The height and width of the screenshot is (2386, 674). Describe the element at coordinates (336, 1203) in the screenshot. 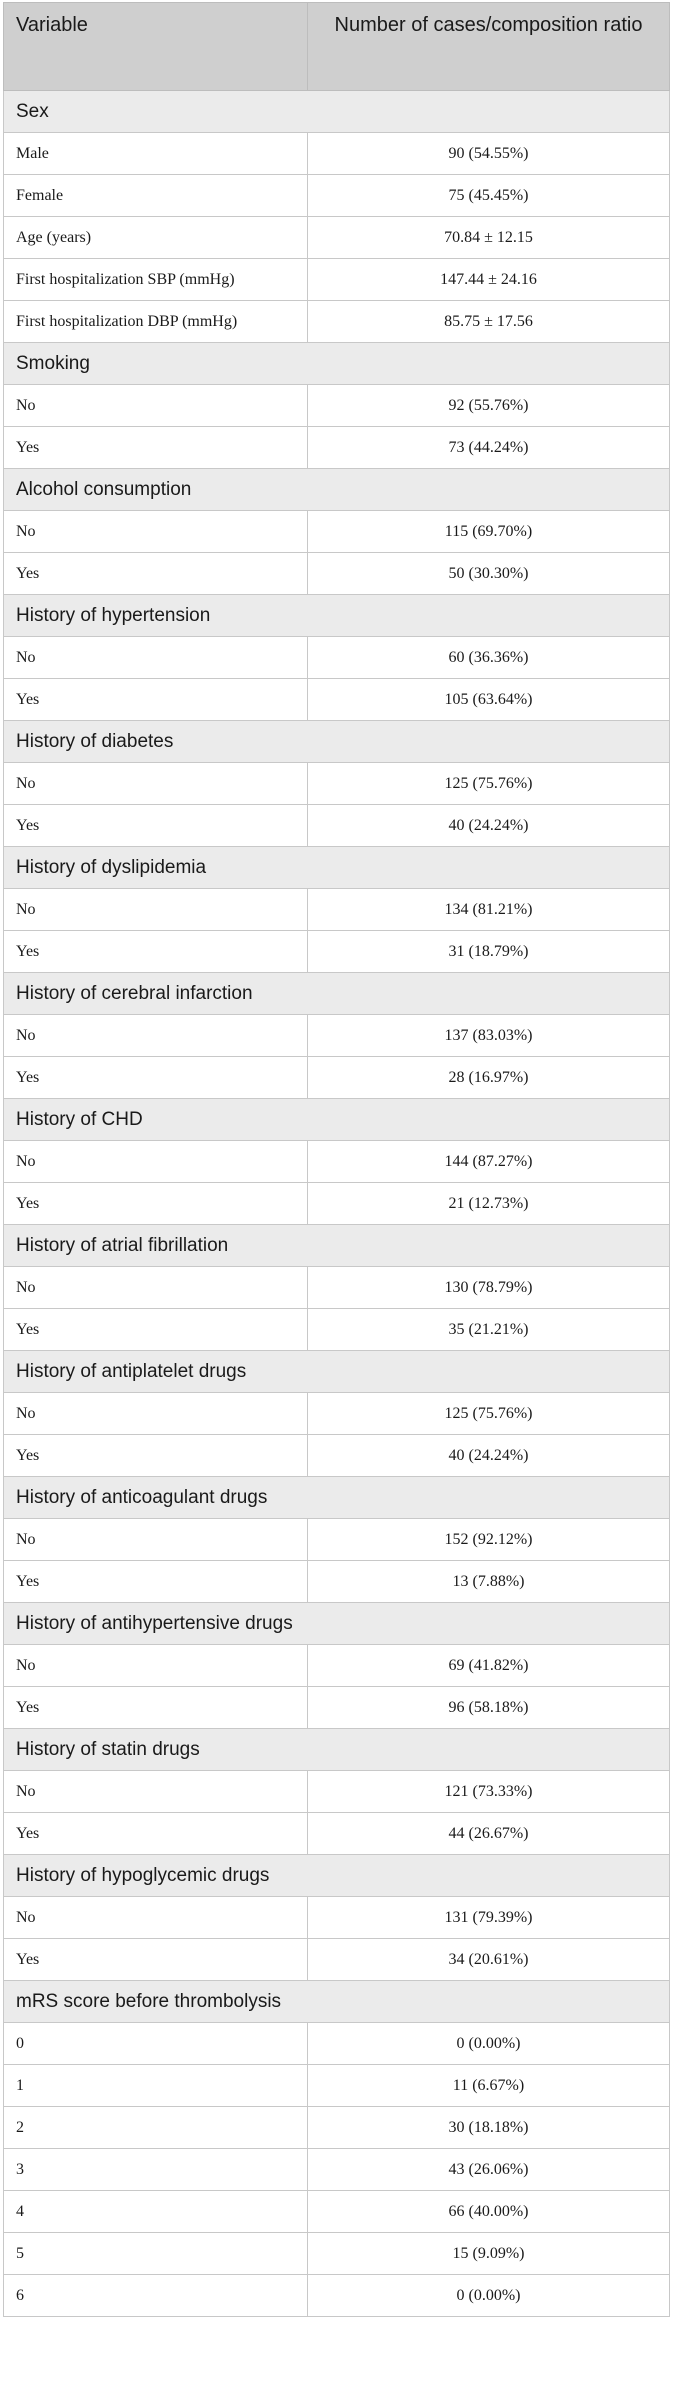

I see `table-row: Yes 21 (12.73%)` at that location.